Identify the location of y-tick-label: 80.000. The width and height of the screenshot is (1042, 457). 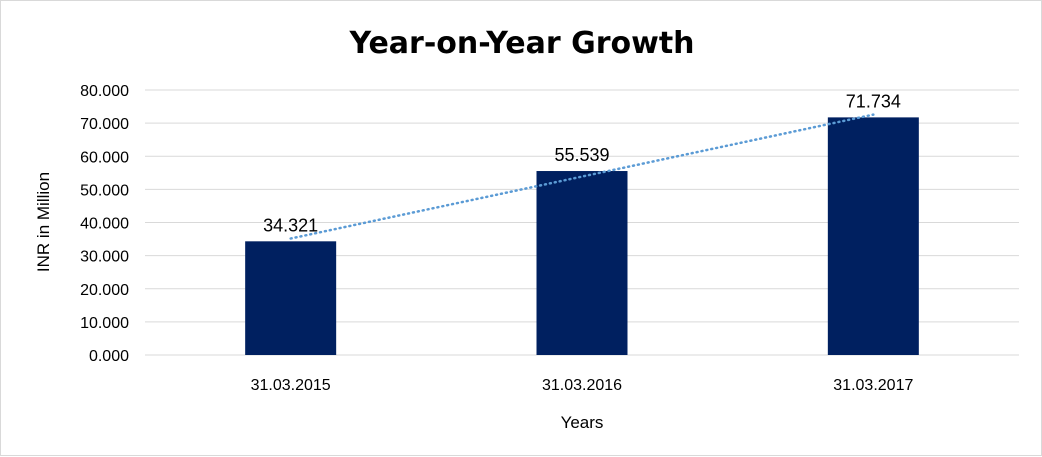
(104, 91).